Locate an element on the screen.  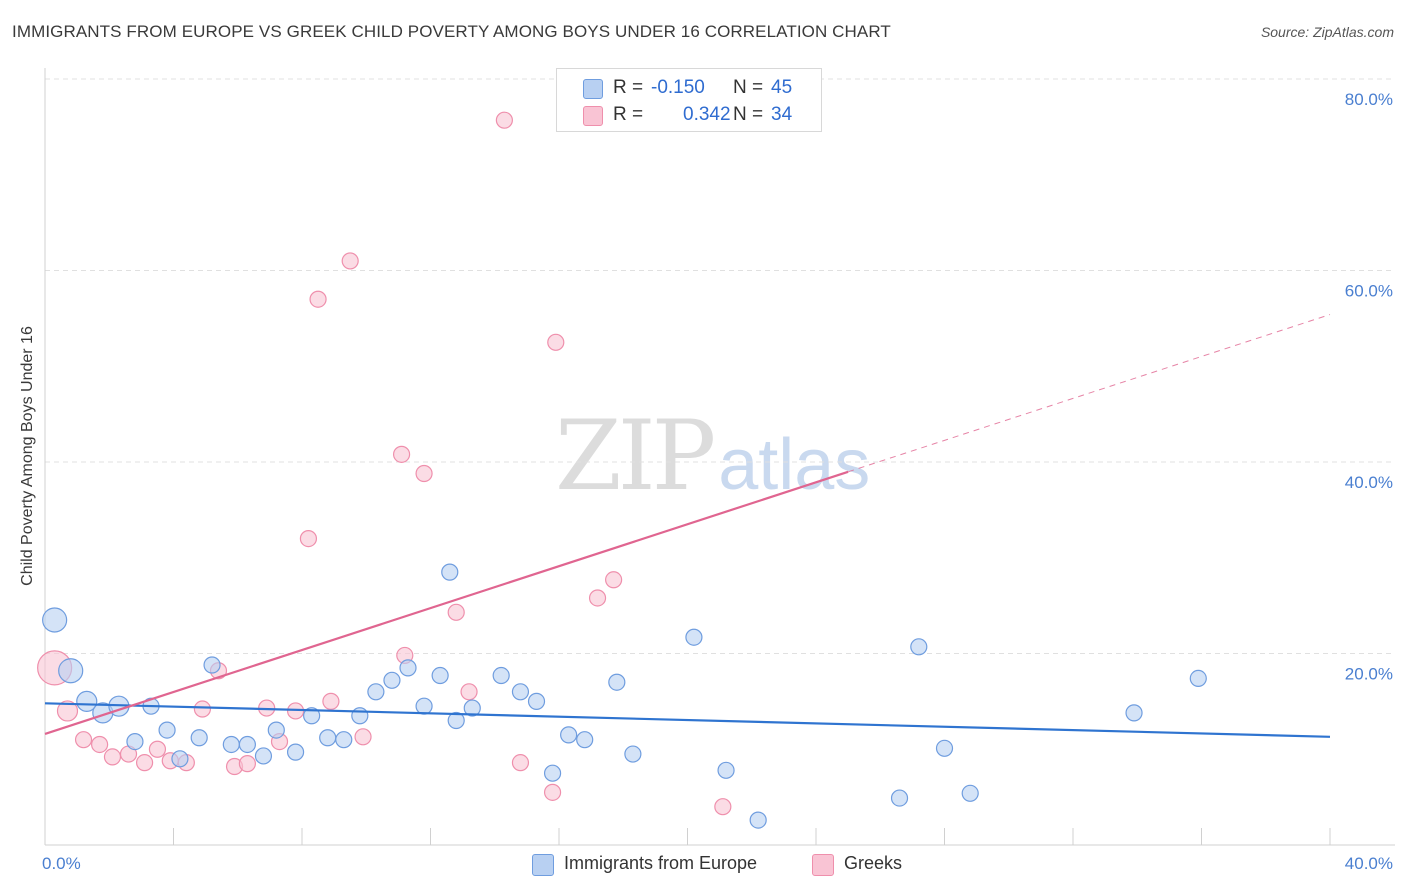
y-tick-label: 60.0% is located at coordinates (1369, 291).